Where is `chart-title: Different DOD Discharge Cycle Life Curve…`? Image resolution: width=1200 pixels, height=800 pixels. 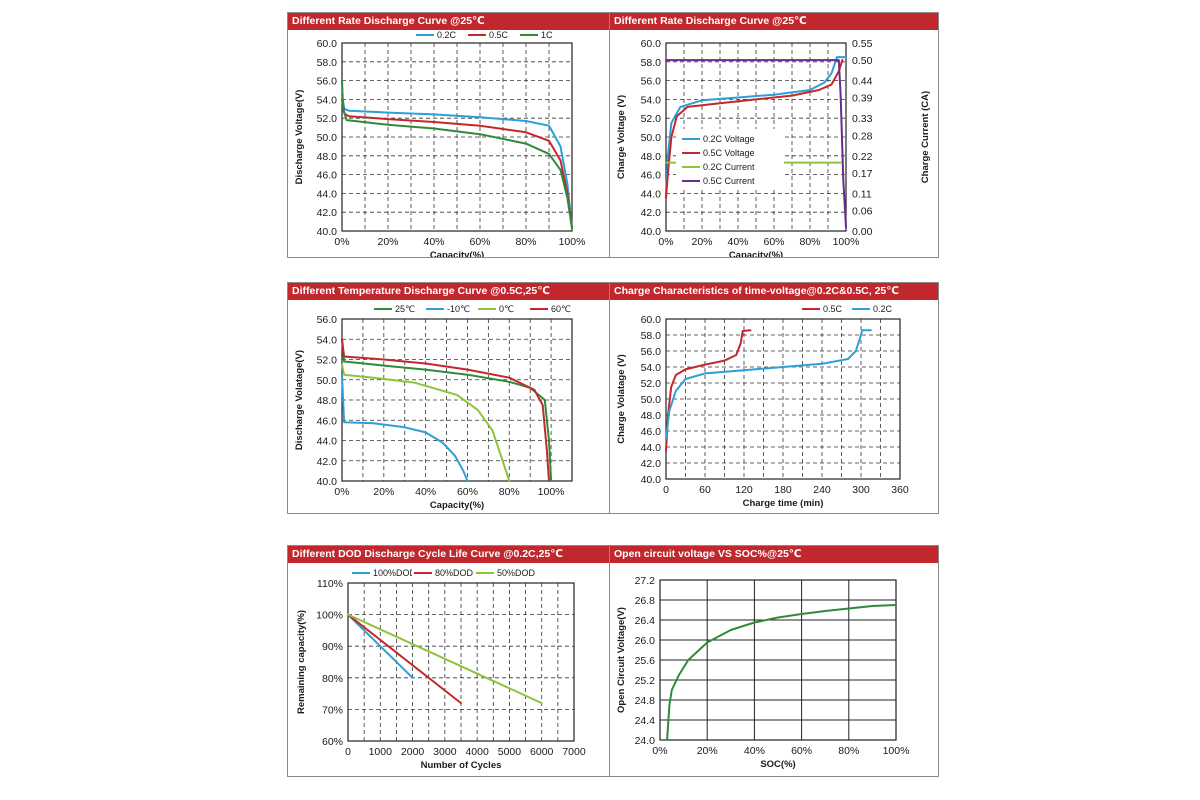 chart-title: Different DOD Discharge Cycle Life Curve… is located at coordinates (452, 554).